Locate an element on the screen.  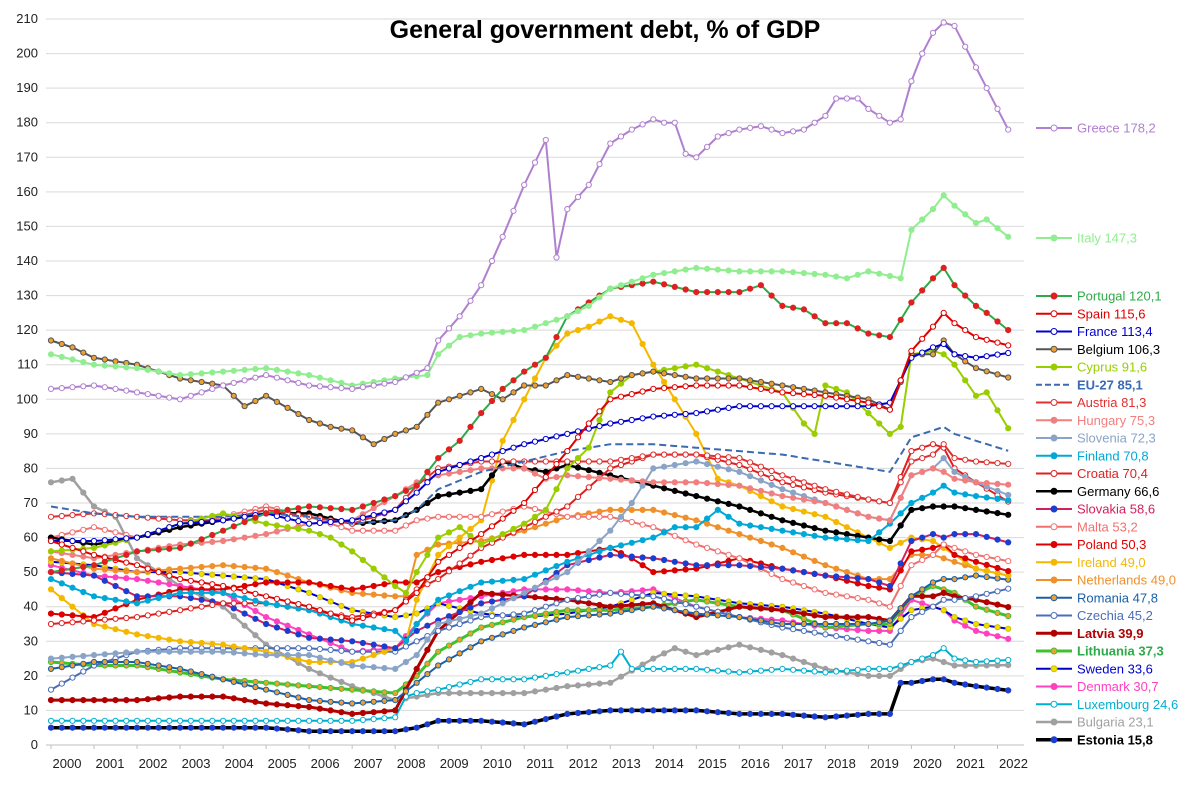
legend-label: Luxembourg 24,6 is located at coordinates (1127, 704).